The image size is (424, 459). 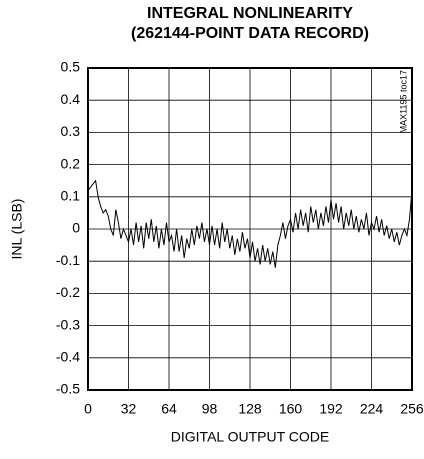 What do you see at coordinates (71, 99) in the screenshot?
I see `y-tick-label: 0.4` at bounding box center [71, 99].